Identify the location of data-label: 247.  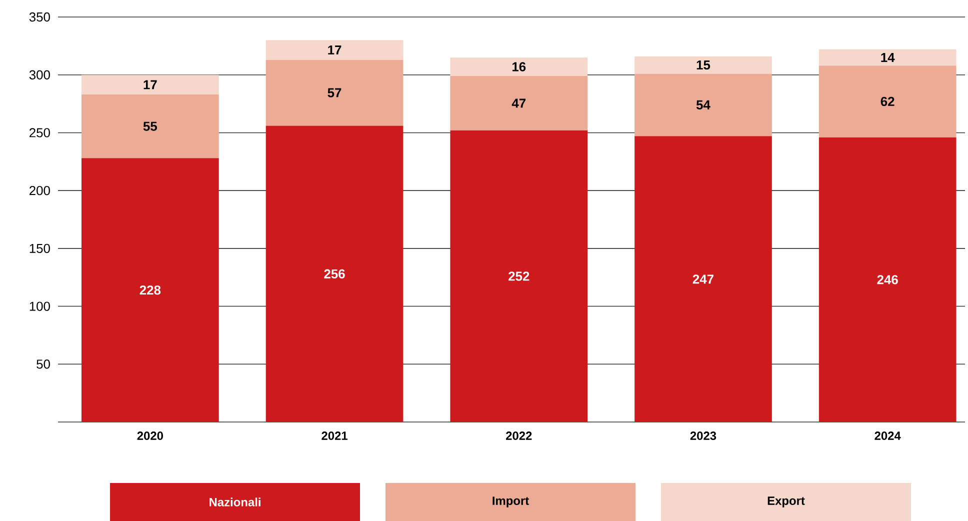
(703, 279).